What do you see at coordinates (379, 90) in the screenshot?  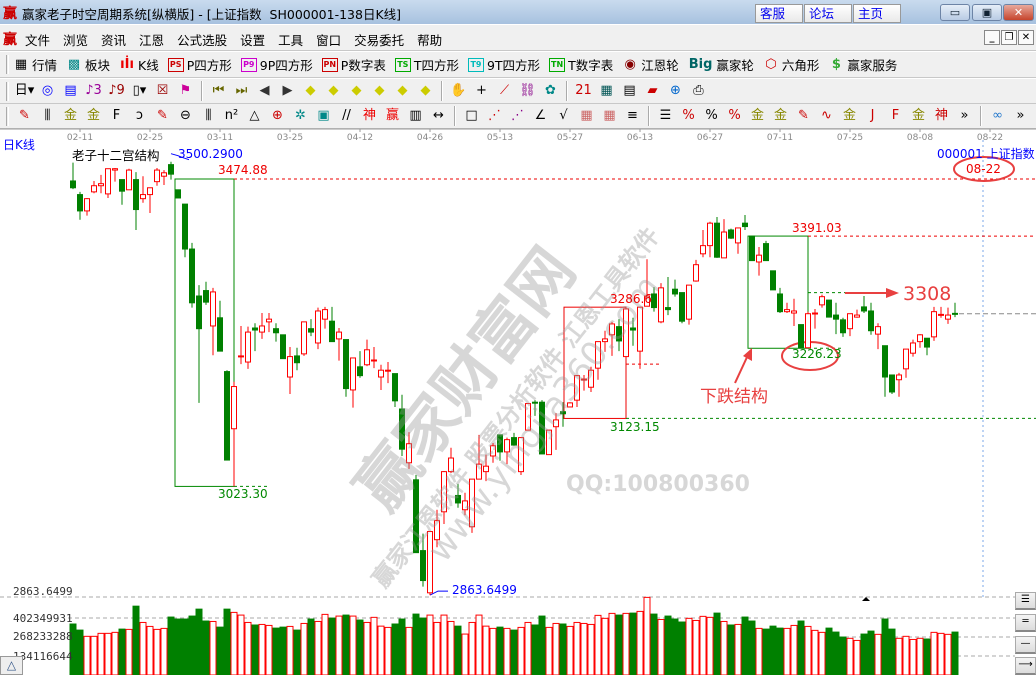 I see `shrink-icon: ◆` at bounding box center [379, 90].